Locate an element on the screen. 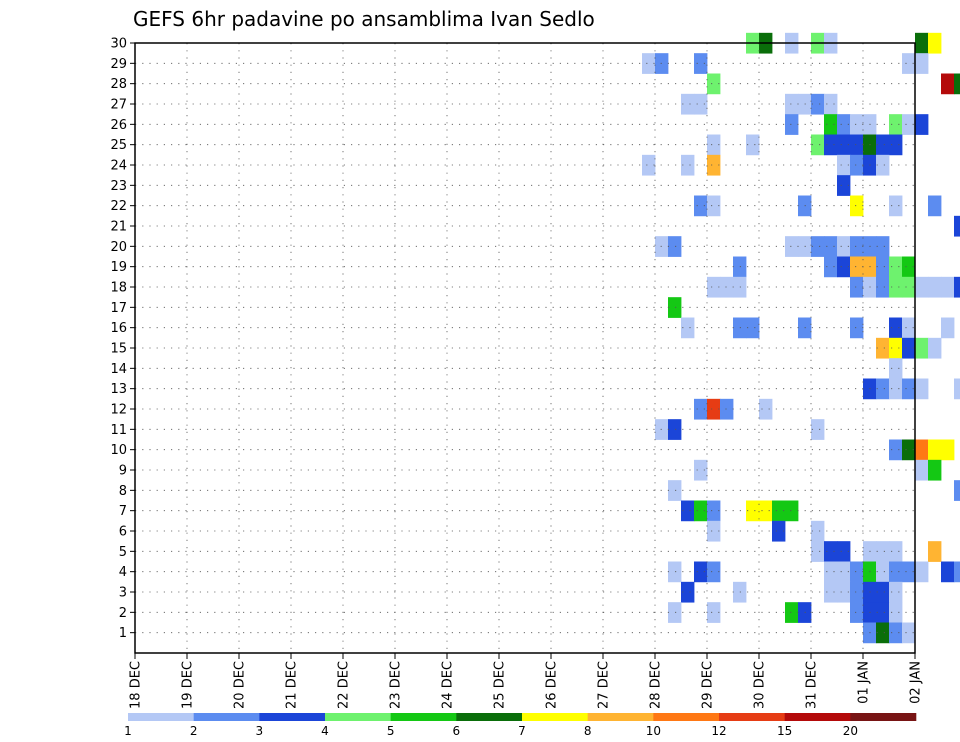  y-tick-label: 20 is located at coordinates (118, 247).